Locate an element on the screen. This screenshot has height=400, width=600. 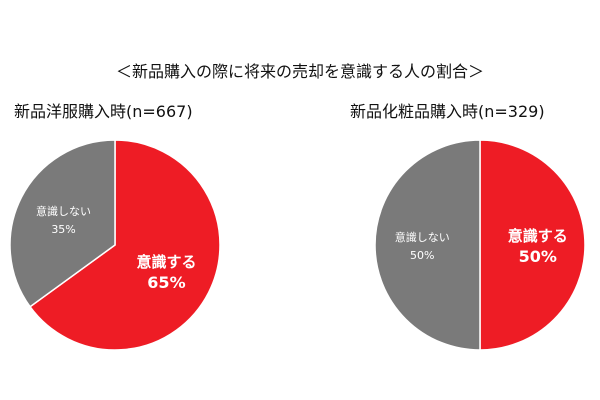
slice-label-clothes-0: 意識する is located at coordinates (166, 262).